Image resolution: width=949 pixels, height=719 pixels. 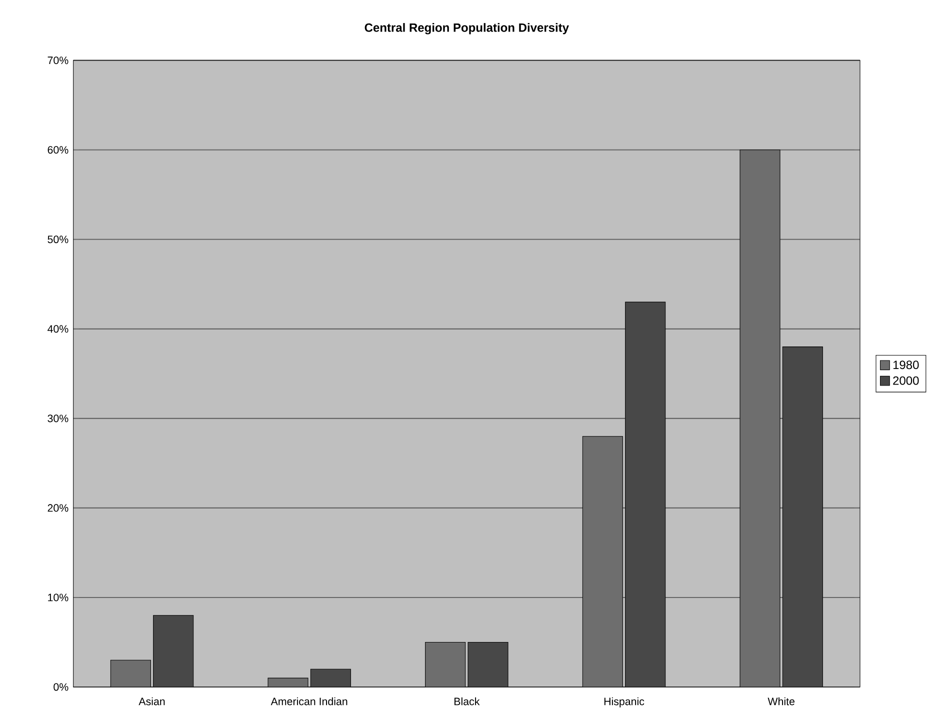 I want to click on y-tick-label: 60%, so click(x=58, y=150).